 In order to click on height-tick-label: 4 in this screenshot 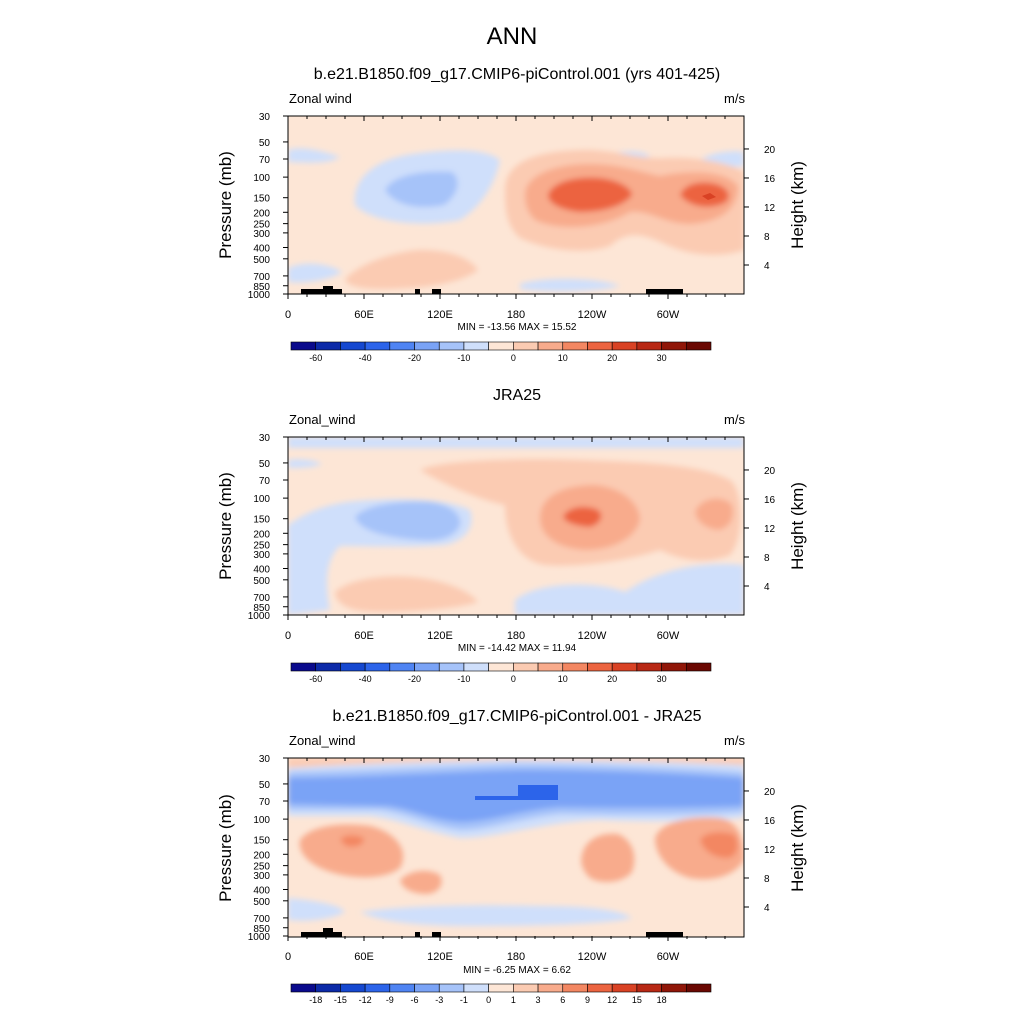, I will do `click(767, 908)`.